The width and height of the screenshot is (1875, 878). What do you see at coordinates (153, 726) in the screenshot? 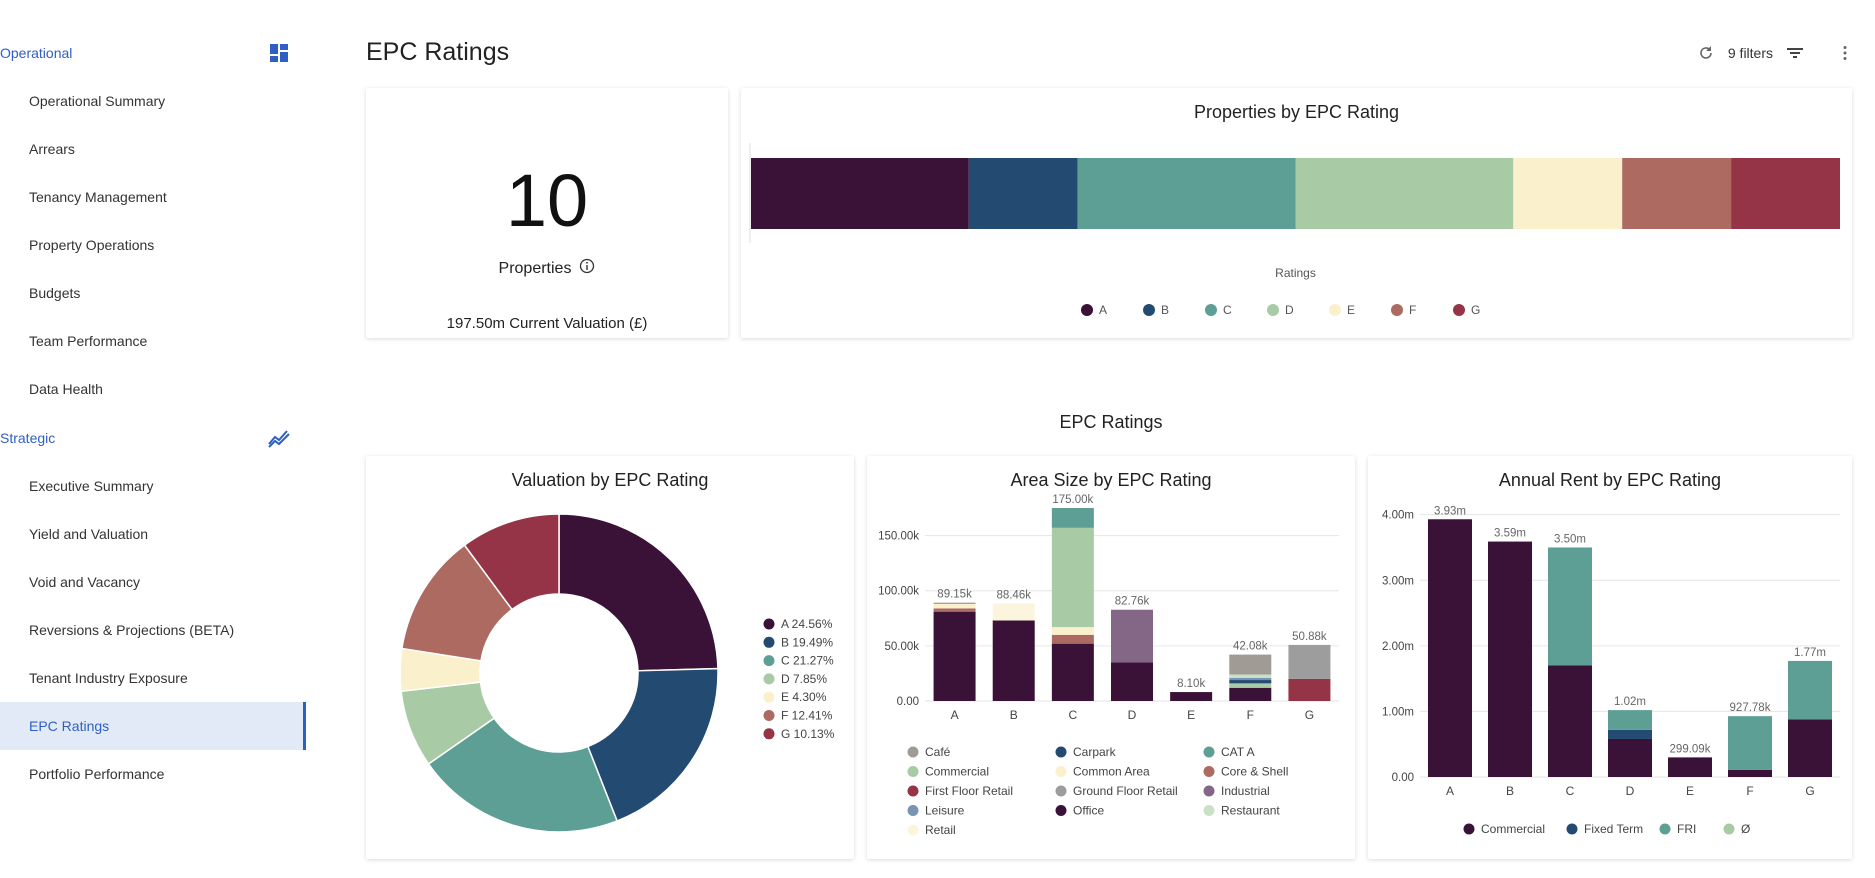
I see `sidebar-item-epc-ratings: EPC Ratings` at bounding box center [153, 726].